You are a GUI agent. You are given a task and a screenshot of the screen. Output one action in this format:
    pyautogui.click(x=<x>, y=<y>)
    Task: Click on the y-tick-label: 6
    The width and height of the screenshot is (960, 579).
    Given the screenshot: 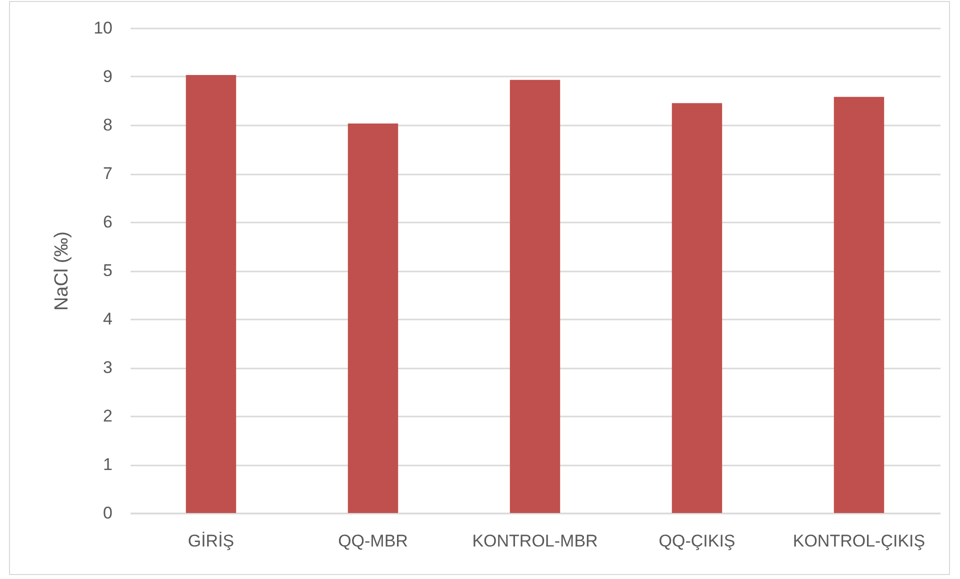 What is the action you would take?
    pyautogui.click(x=107, y=222)
    